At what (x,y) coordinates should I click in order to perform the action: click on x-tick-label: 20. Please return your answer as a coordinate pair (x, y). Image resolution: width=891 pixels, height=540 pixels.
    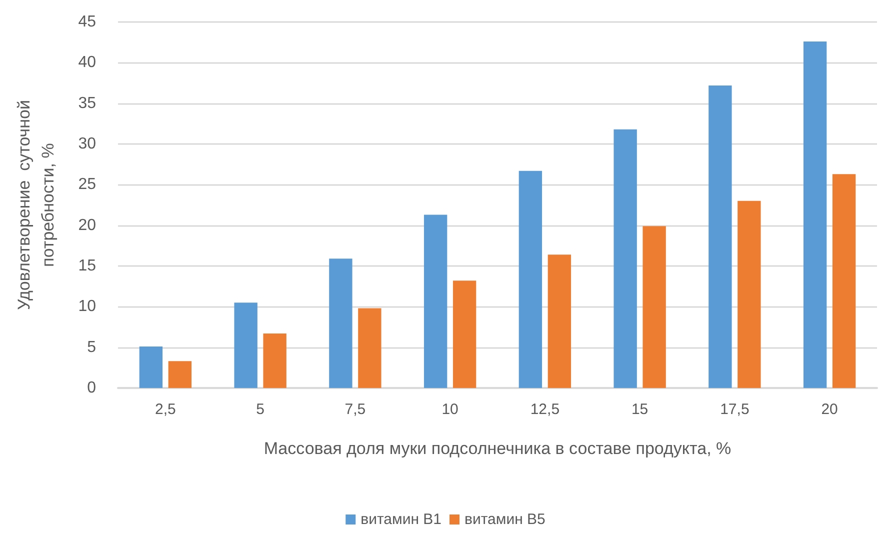
    Looking at the image, I should click on (829, 409).